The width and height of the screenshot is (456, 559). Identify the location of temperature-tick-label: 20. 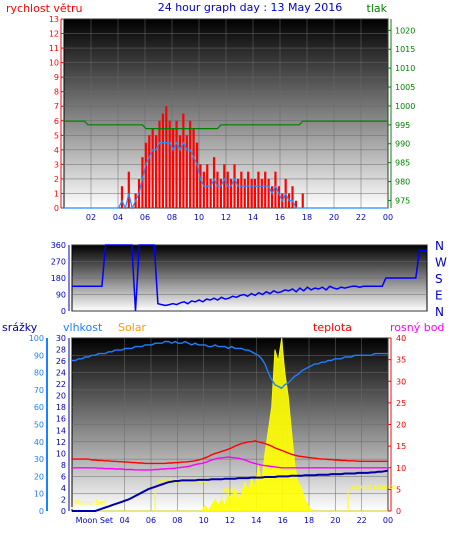
(401, 425).